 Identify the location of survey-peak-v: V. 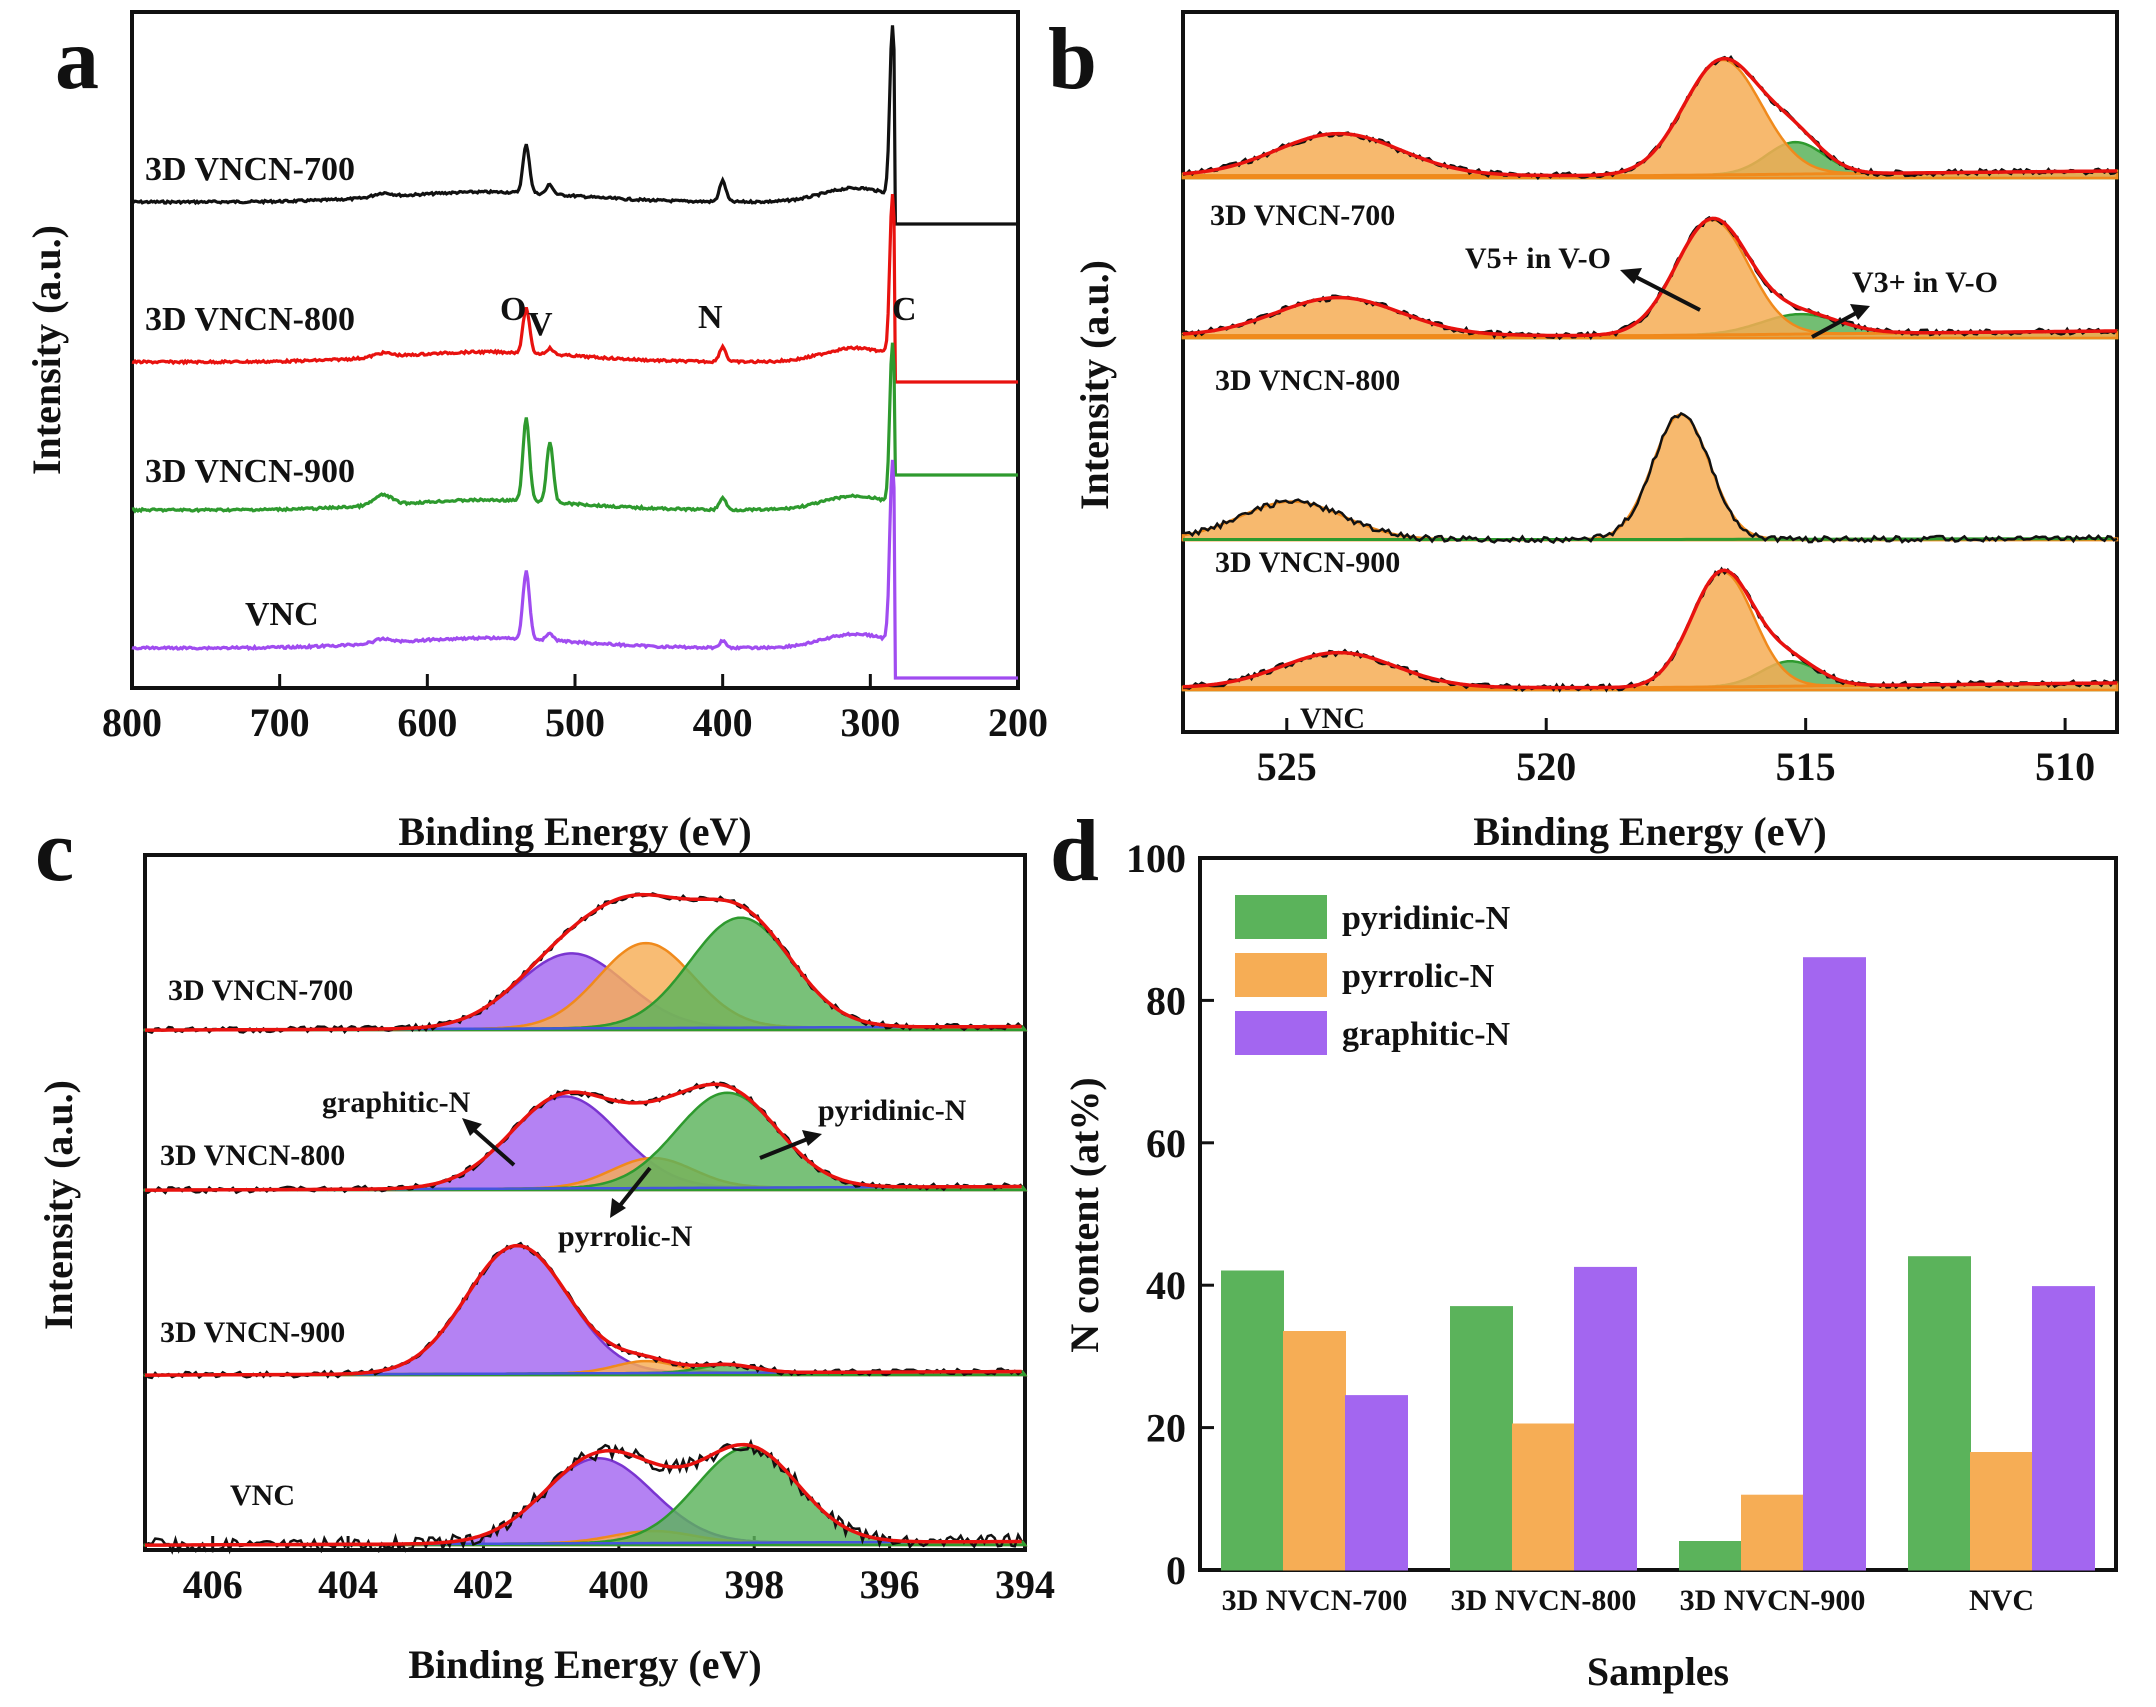
(540, 324).